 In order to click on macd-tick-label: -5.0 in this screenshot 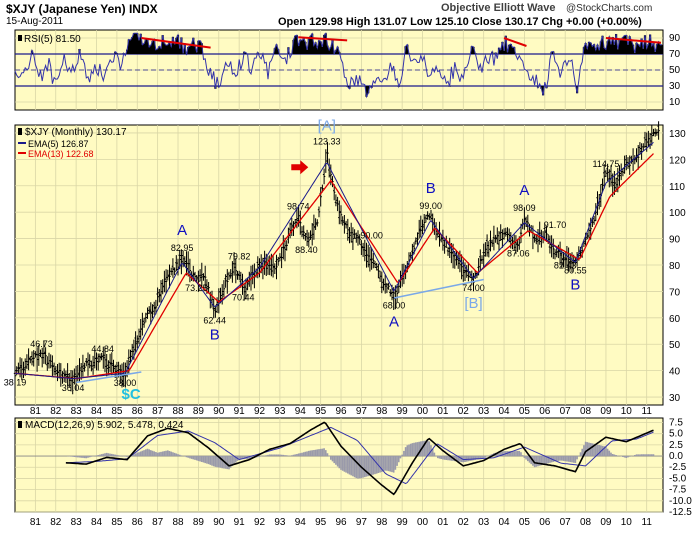, I will do `click(678, 478)`.